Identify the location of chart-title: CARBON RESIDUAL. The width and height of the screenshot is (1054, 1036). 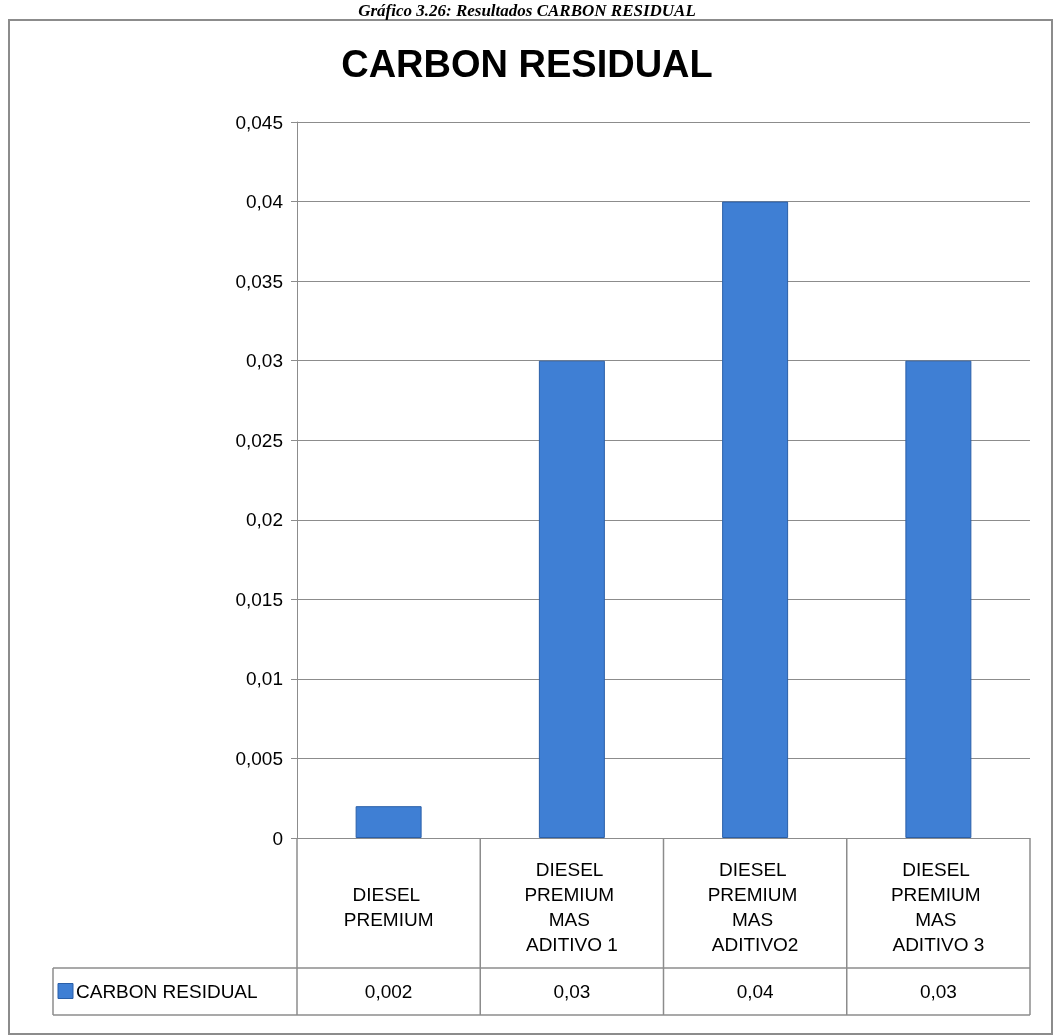
(527, 64).